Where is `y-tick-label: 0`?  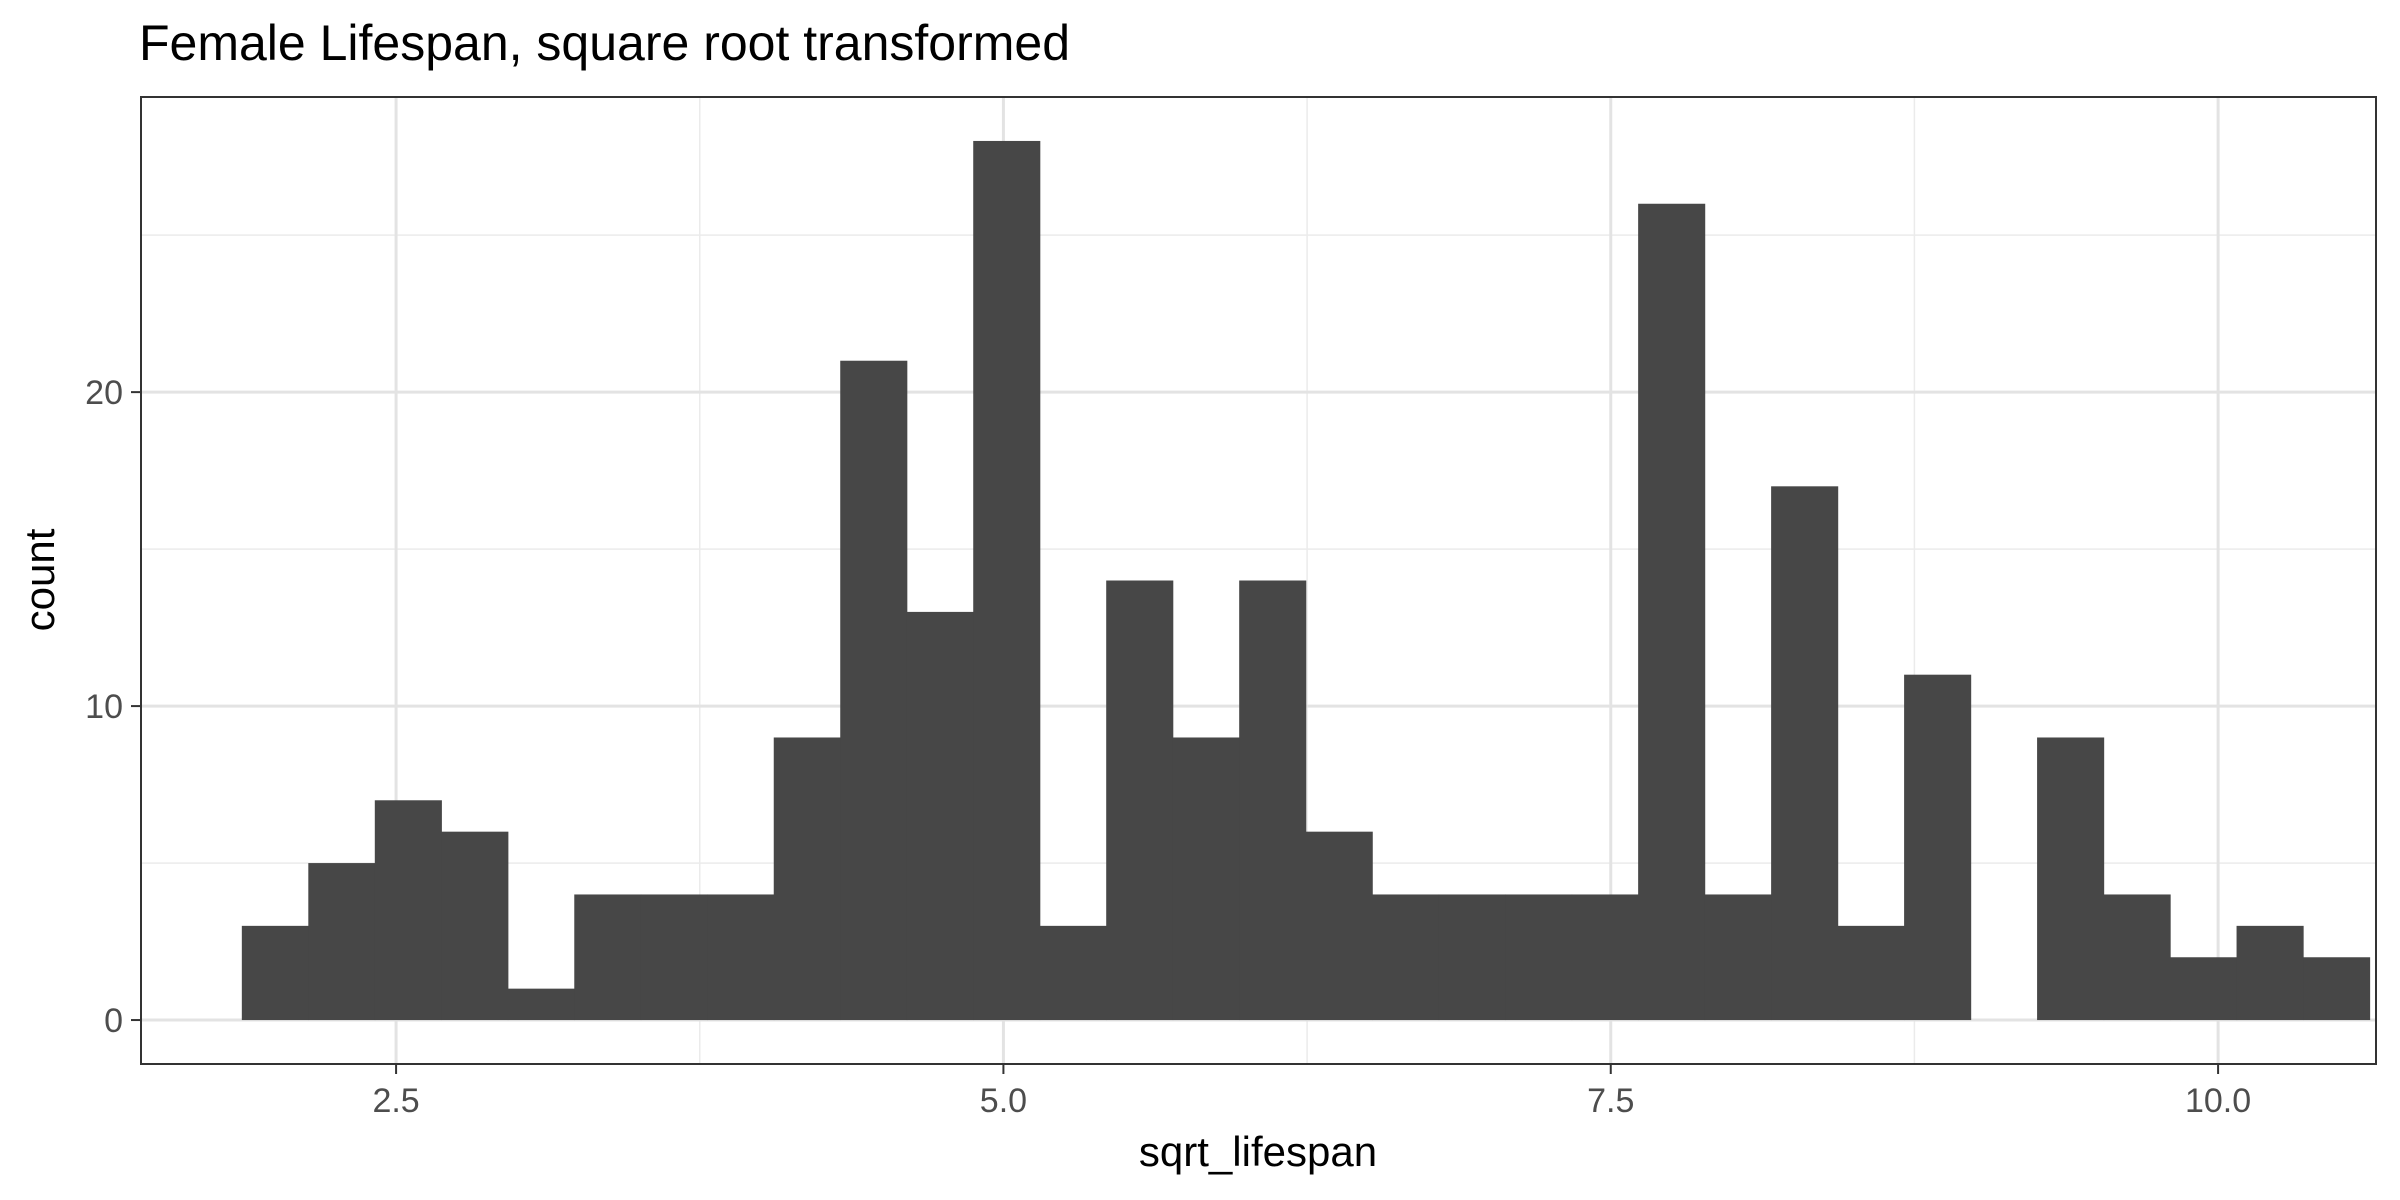
y-tick-label: 0 is located at coordinates (113, 1021).